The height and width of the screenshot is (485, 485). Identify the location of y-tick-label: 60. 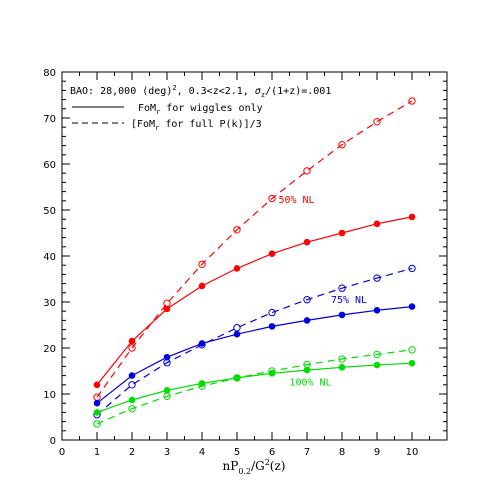
(49, 165).